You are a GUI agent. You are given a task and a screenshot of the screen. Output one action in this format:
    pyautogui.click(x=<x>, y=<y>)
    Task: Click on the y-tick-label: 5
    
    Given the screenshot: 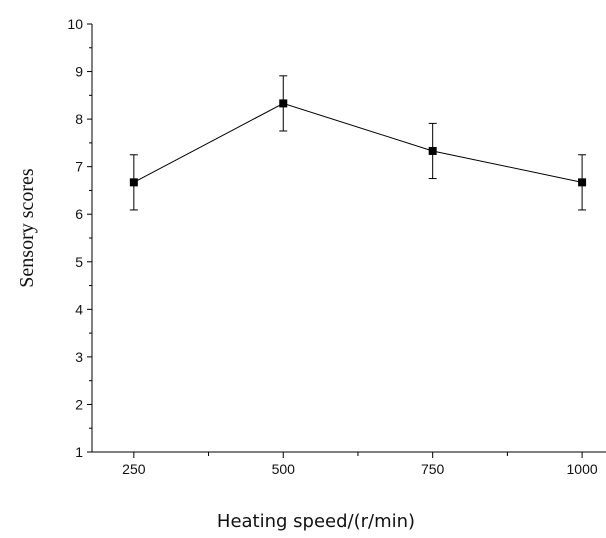 What is the action you would take?
    pyautogui.click(x=79, y=262)
    